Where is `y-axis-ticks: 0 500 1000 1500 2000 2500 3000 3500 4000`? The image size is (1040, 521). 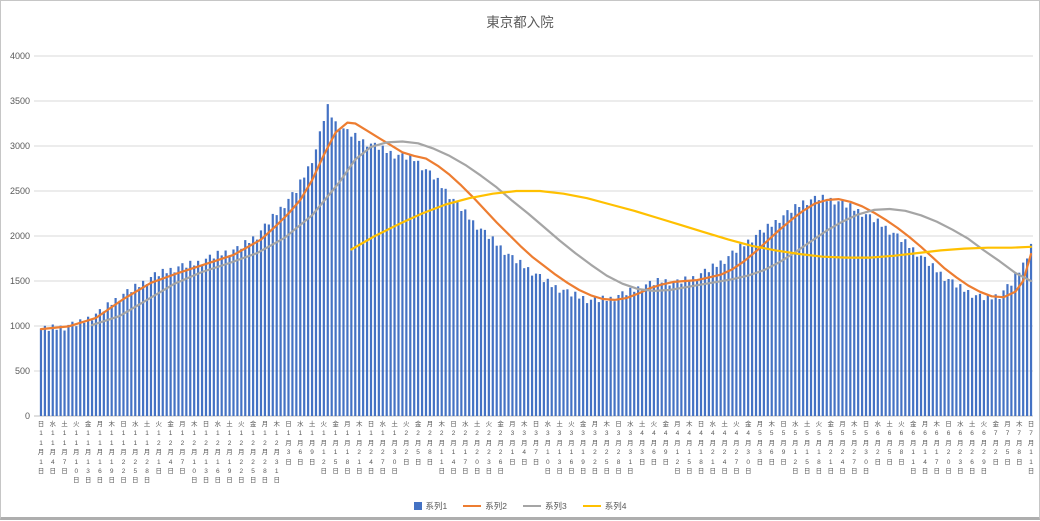
y-axis-ticks: 0 500 1000 1500 2000 2500 3000 3500 4000 is located at coordinates (20, 236).